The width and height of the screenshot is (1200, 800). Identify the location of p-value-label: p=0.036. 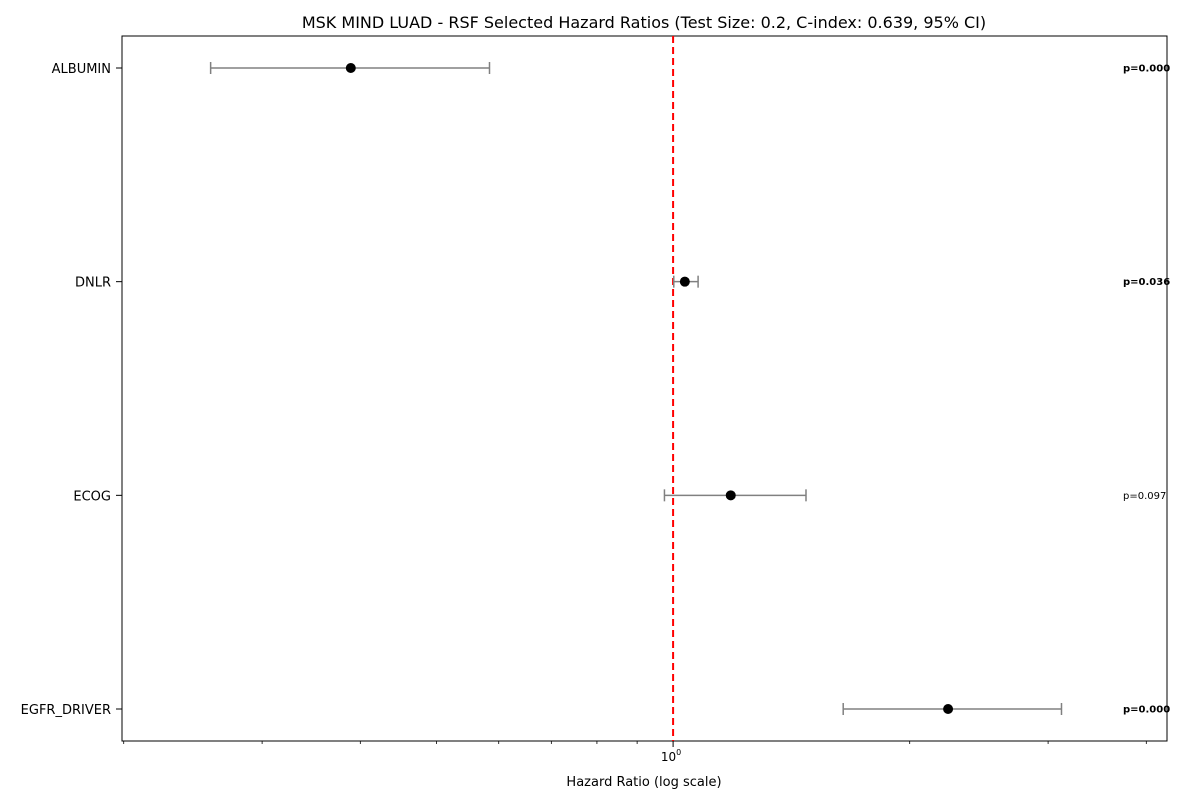
(1146, 282).